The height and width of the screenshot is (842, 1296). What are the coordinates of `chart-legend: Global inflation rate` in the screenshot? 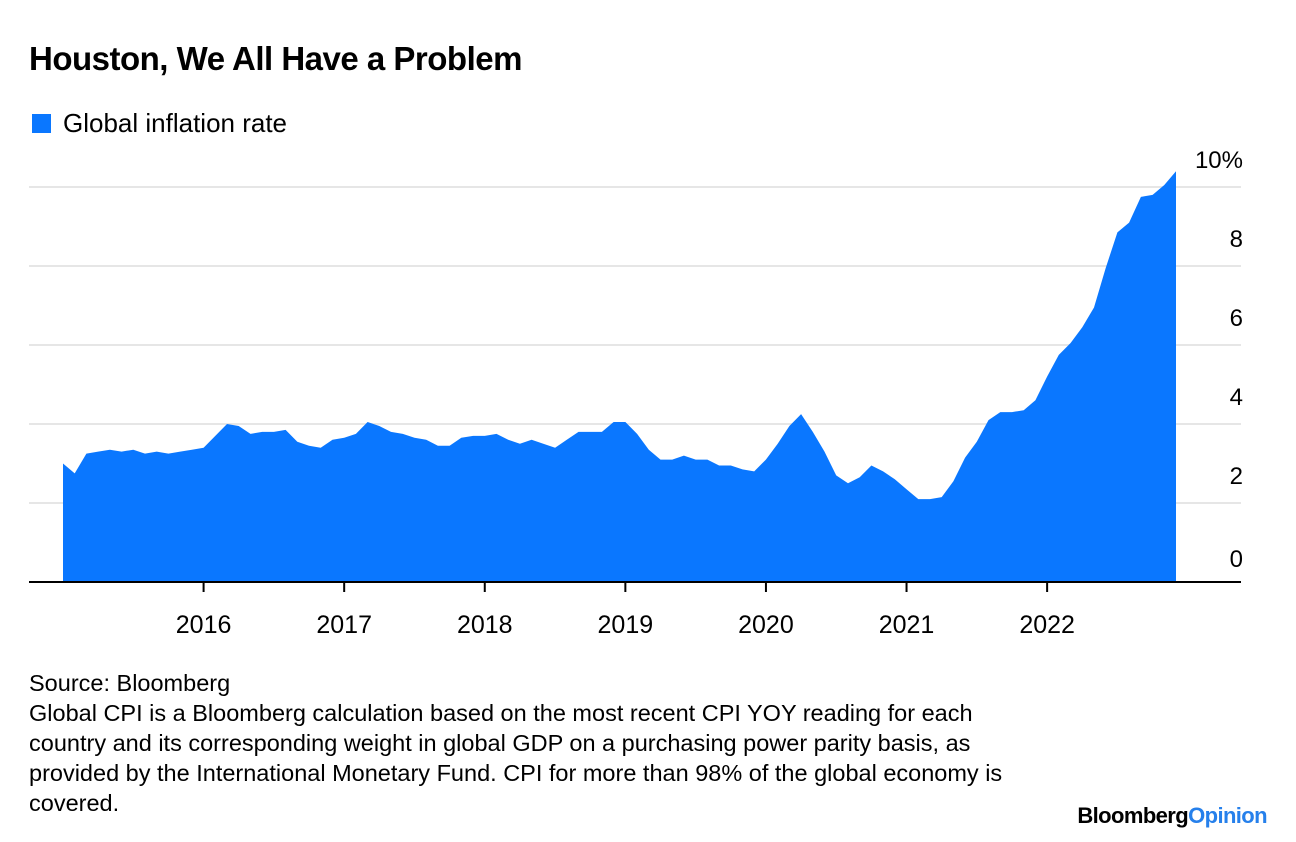 It's located at (159, 123).